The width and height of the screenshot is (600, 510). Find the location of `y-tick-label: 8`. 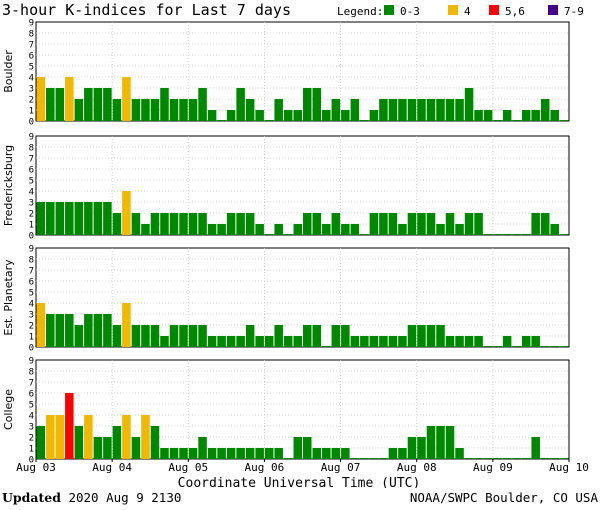

y-tick-label: 8 is located at coordinates (31, 35).